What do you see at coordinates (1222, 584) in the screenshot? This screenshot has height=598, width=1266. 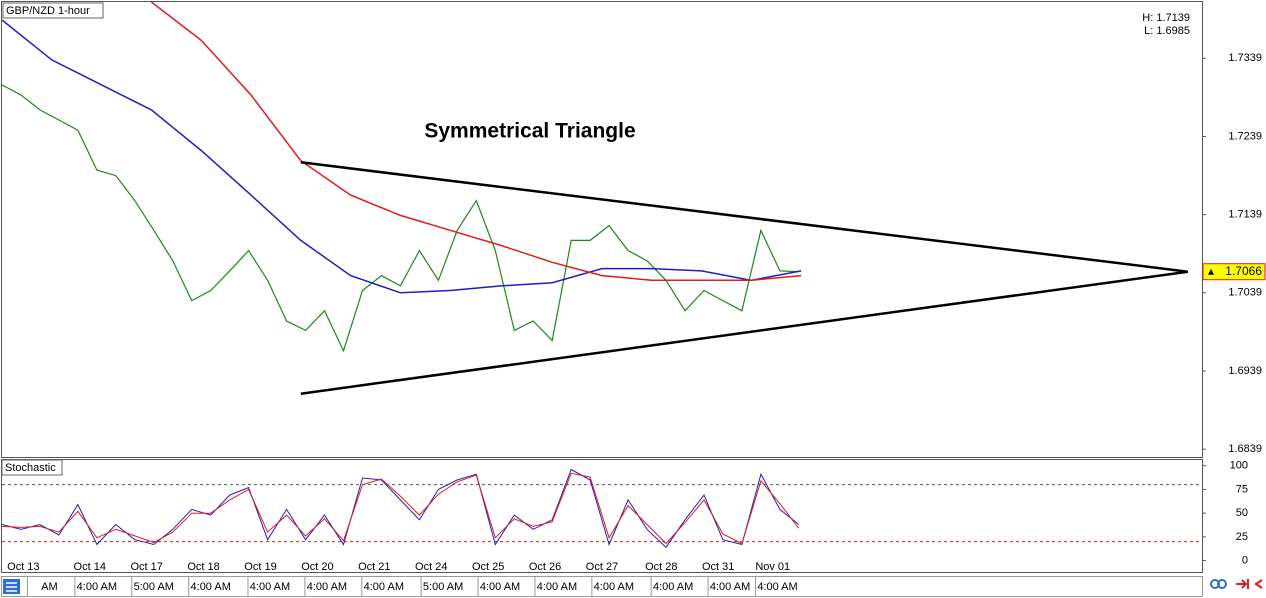 I see `link-button` at bounding box center [1222, 584].